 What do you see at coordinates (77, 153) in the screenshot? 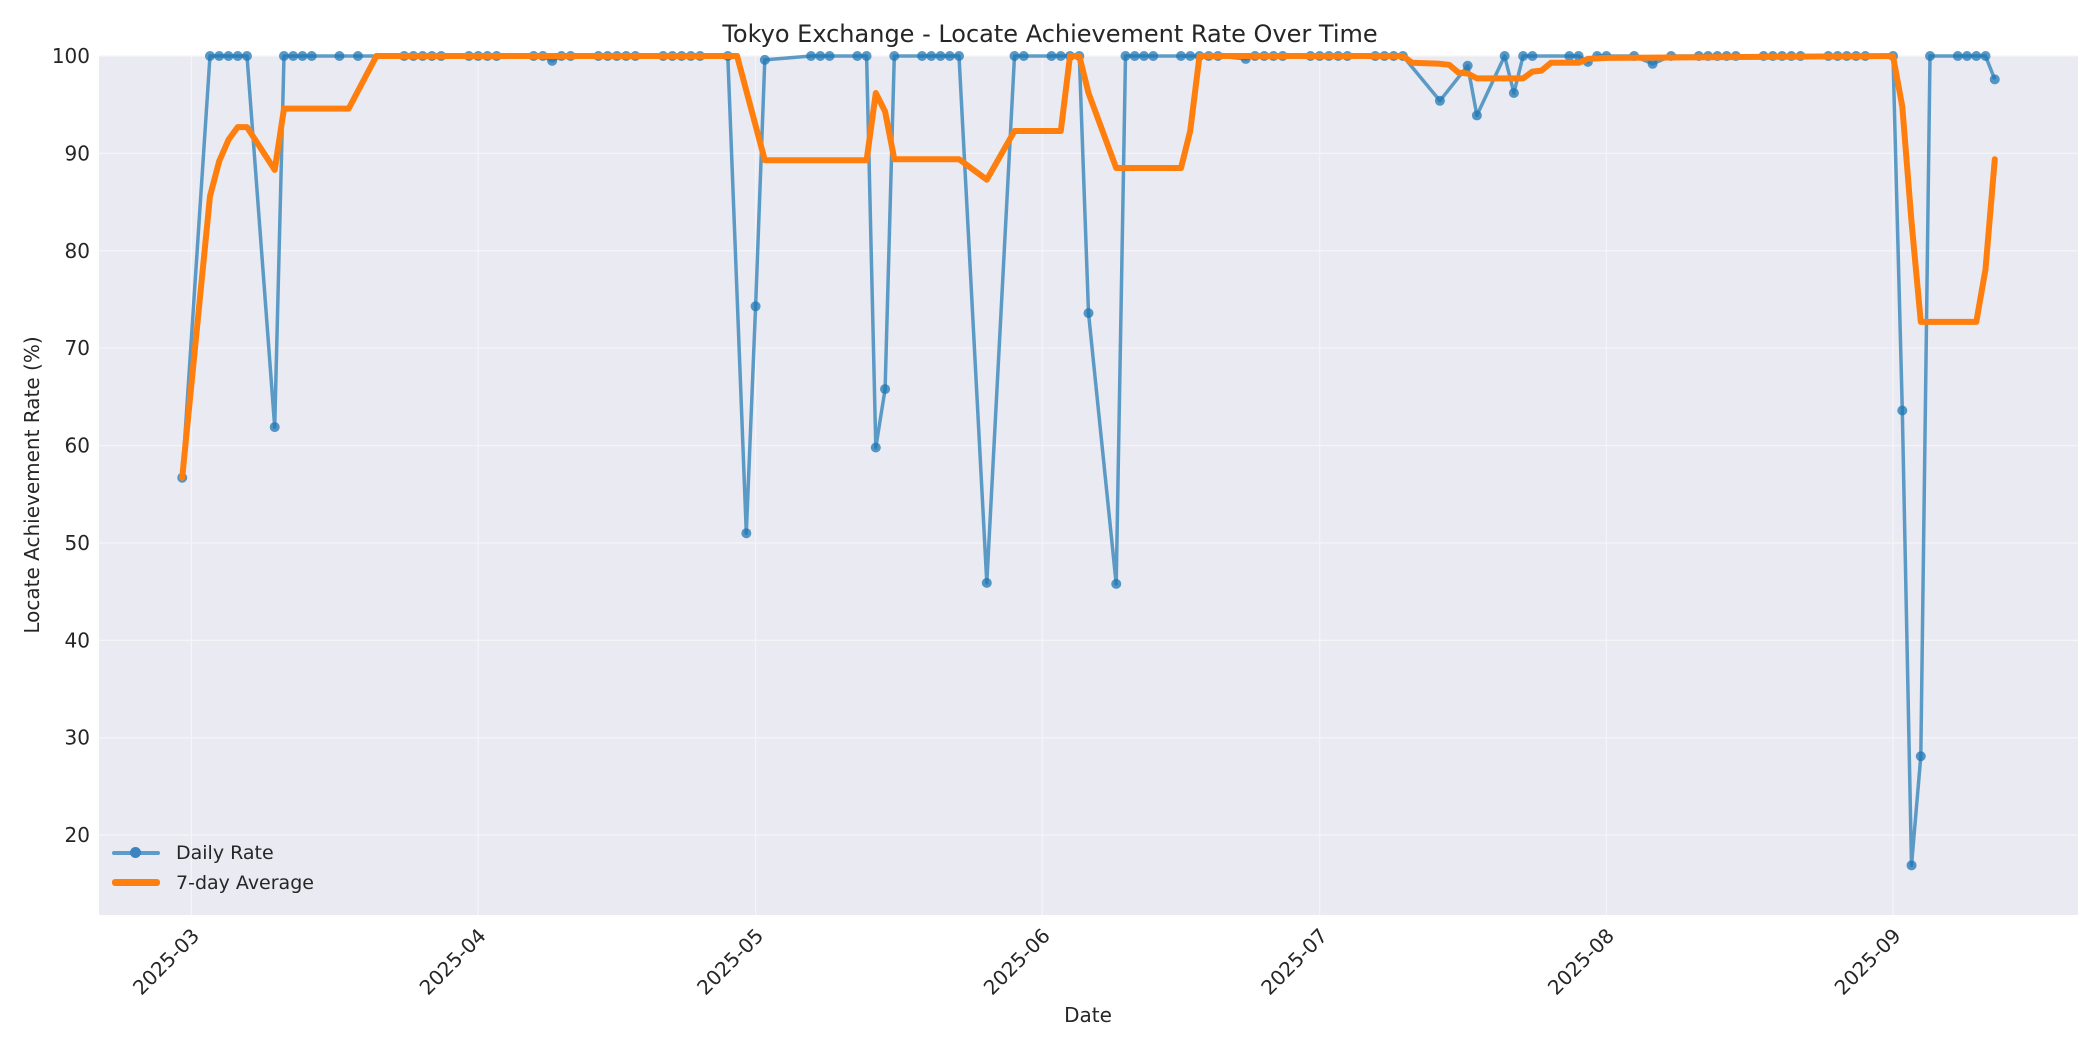
I see `svg-text: 90` at bounding box center [77, 153].